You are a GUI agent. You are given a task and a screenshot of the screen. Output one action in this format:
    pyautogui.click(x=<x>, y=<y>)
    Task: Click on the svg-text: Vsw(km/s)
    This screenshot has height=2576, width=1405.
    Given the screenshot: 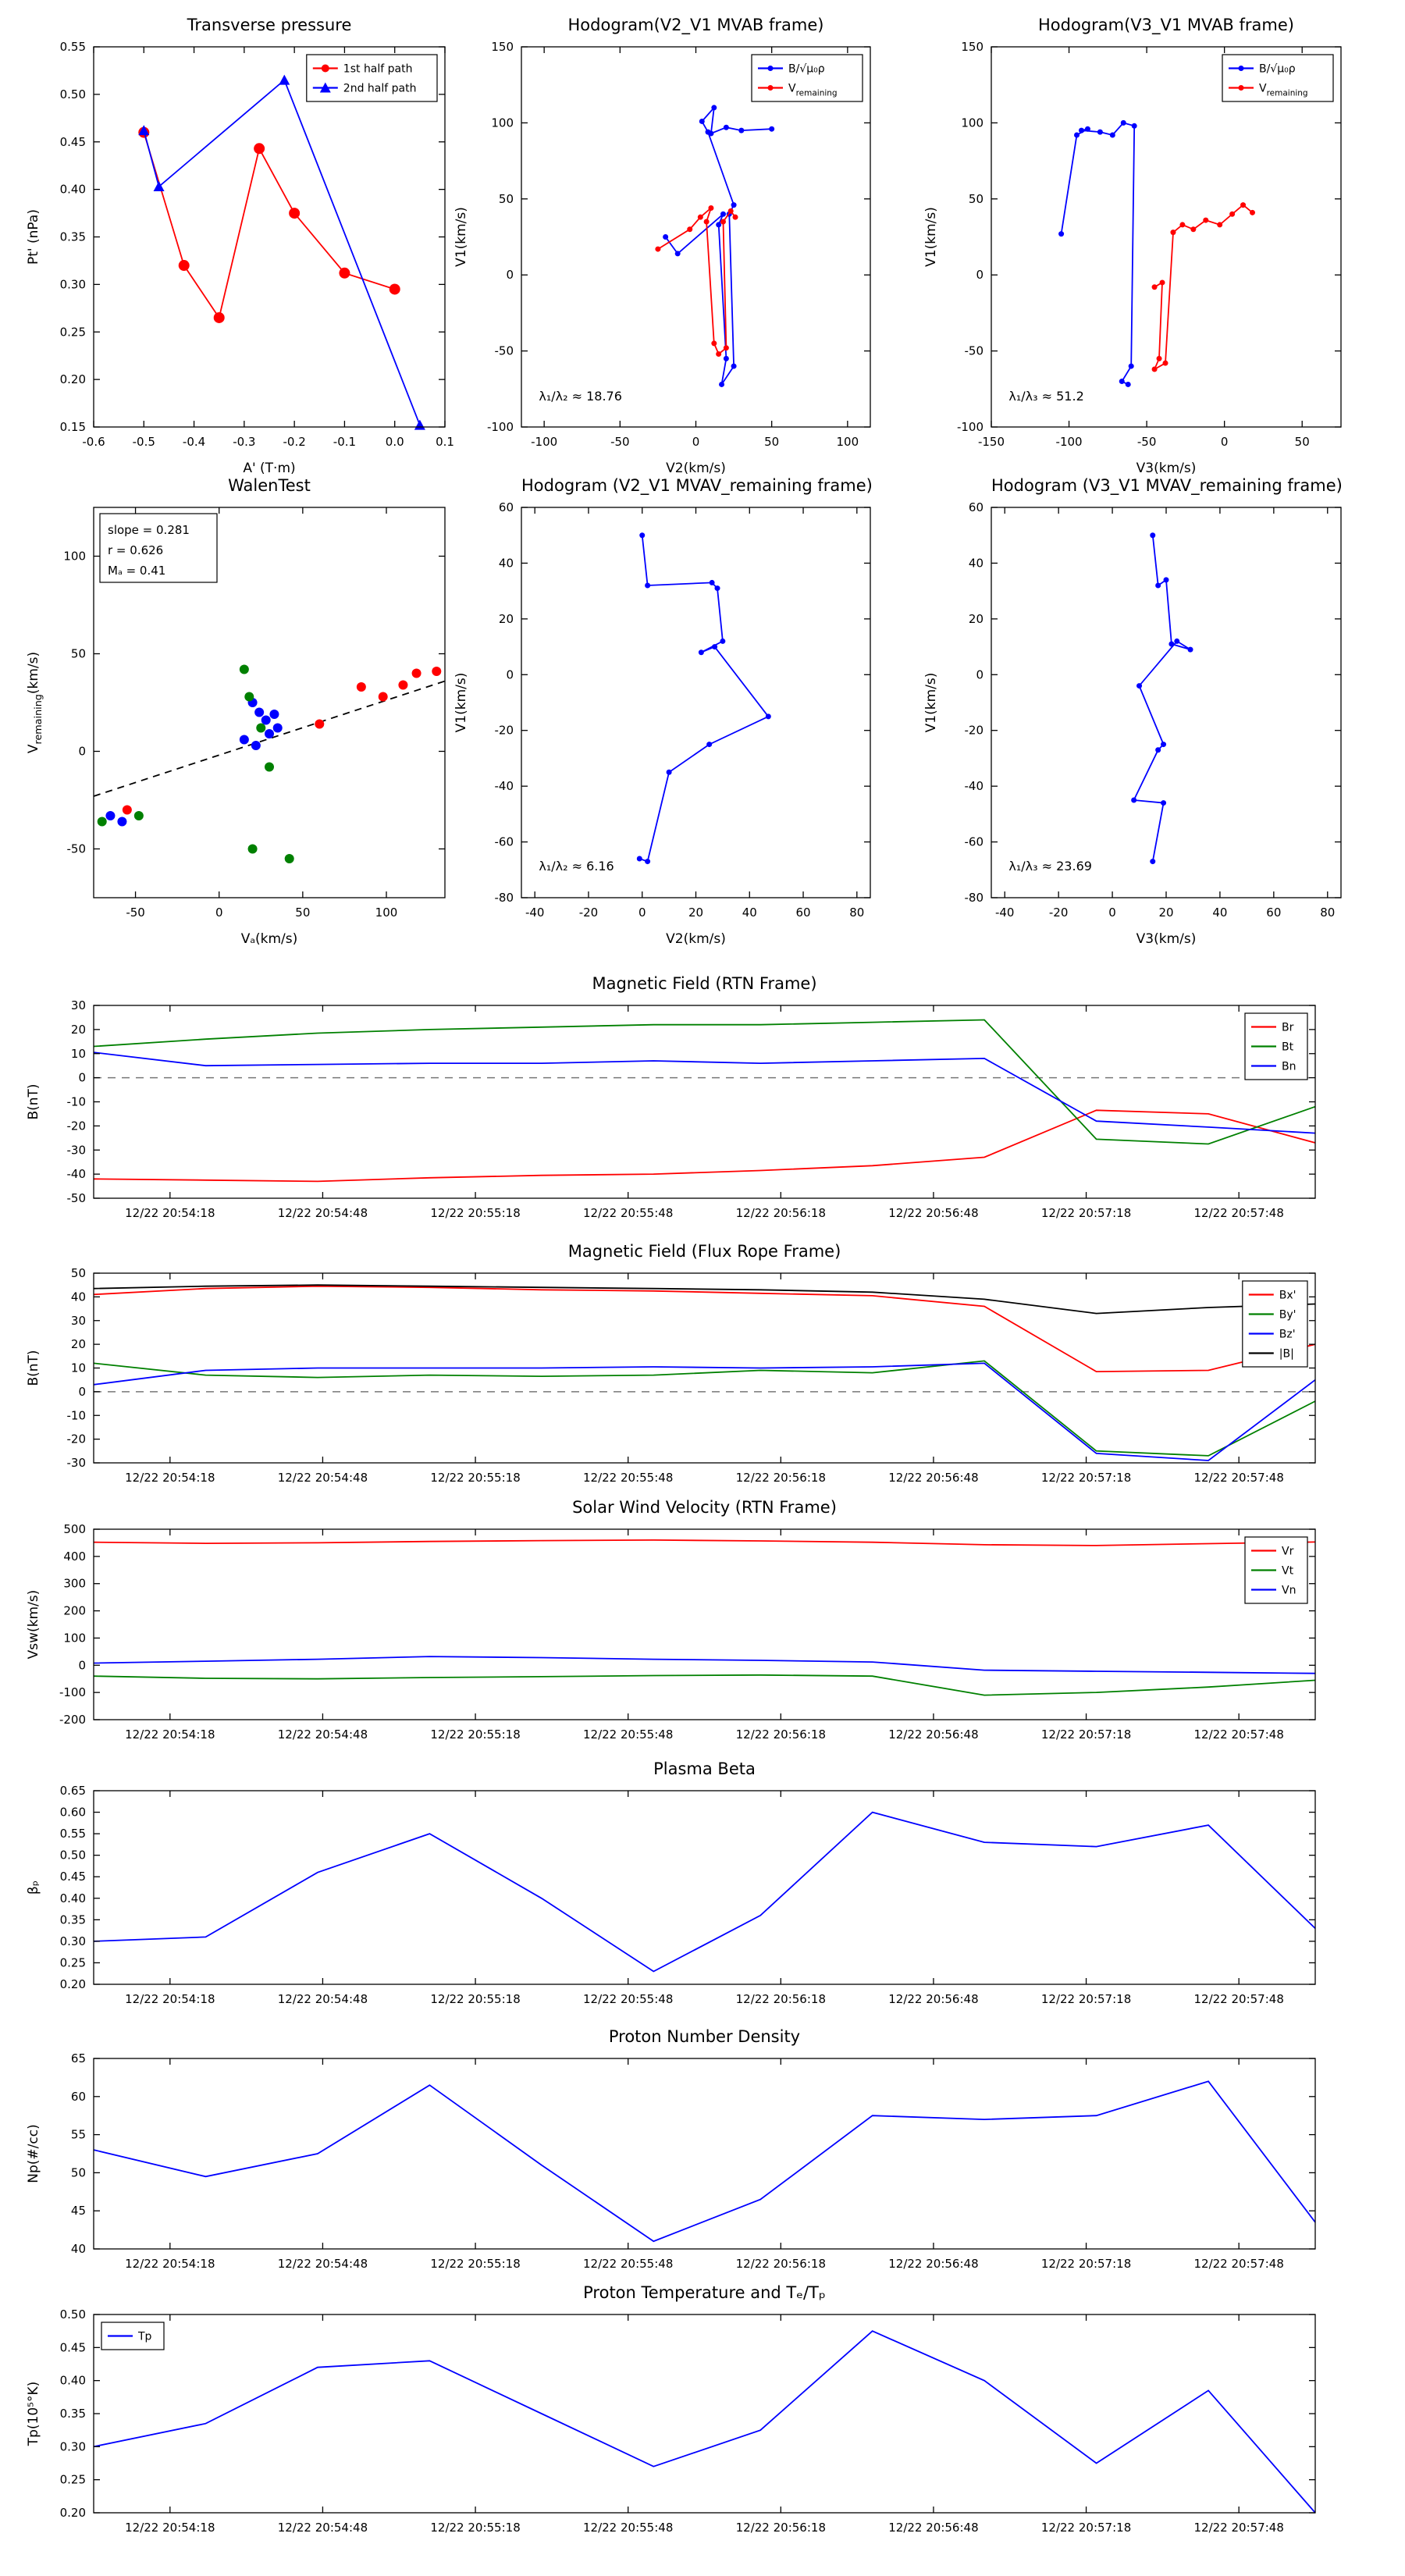 What is the action you would take?
    pyautogui.click(x=34, y=1625)
    